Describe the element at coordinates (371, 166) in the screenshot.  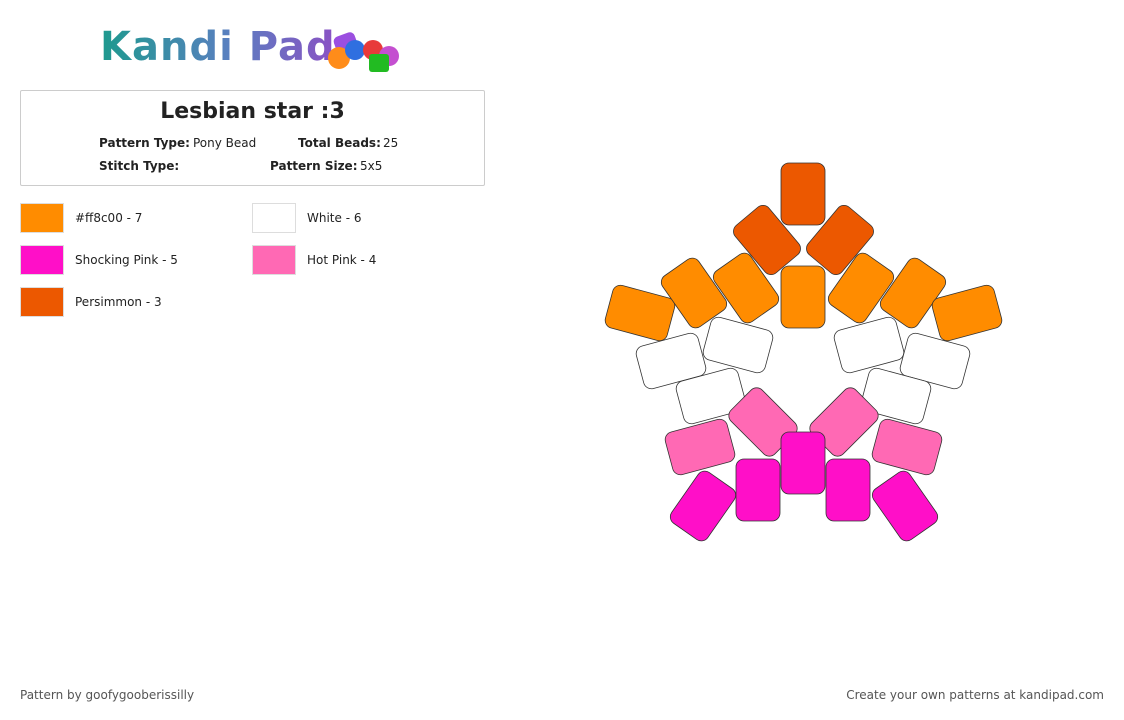
I see `field-value: 5x5` at that location.